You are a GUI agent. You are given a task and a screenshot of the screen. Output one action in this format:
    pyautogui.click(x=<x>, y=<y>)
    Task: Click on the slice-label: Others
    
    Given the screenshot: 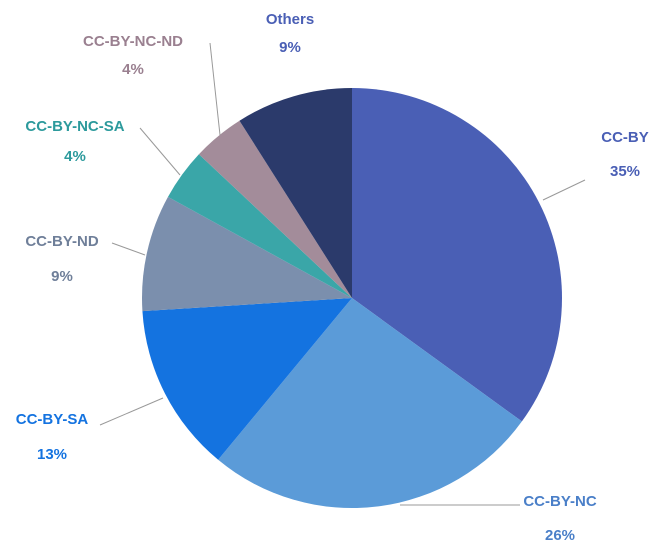 What is the action you would take?
    pyautogui.click(x=290, y=19)
    